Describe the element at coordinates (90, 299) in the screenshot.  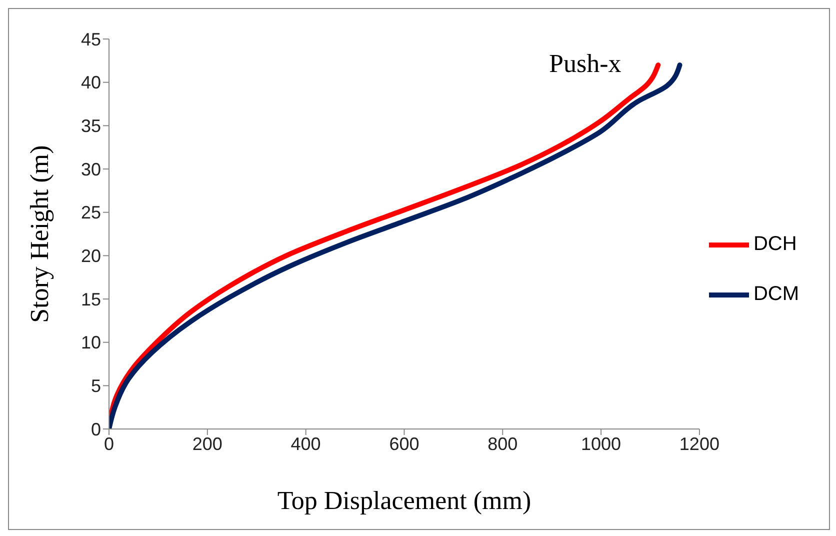
I see `y-tick-label: 15` at that location.